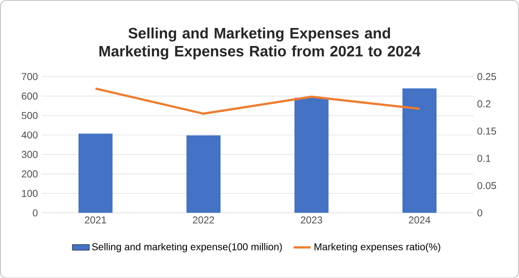 The image size is (519, 278). What do you see at coordinates (483, 158) in the screenshot?
I see `y2-tick-label: 0.1` at bounding box center [483, 158].